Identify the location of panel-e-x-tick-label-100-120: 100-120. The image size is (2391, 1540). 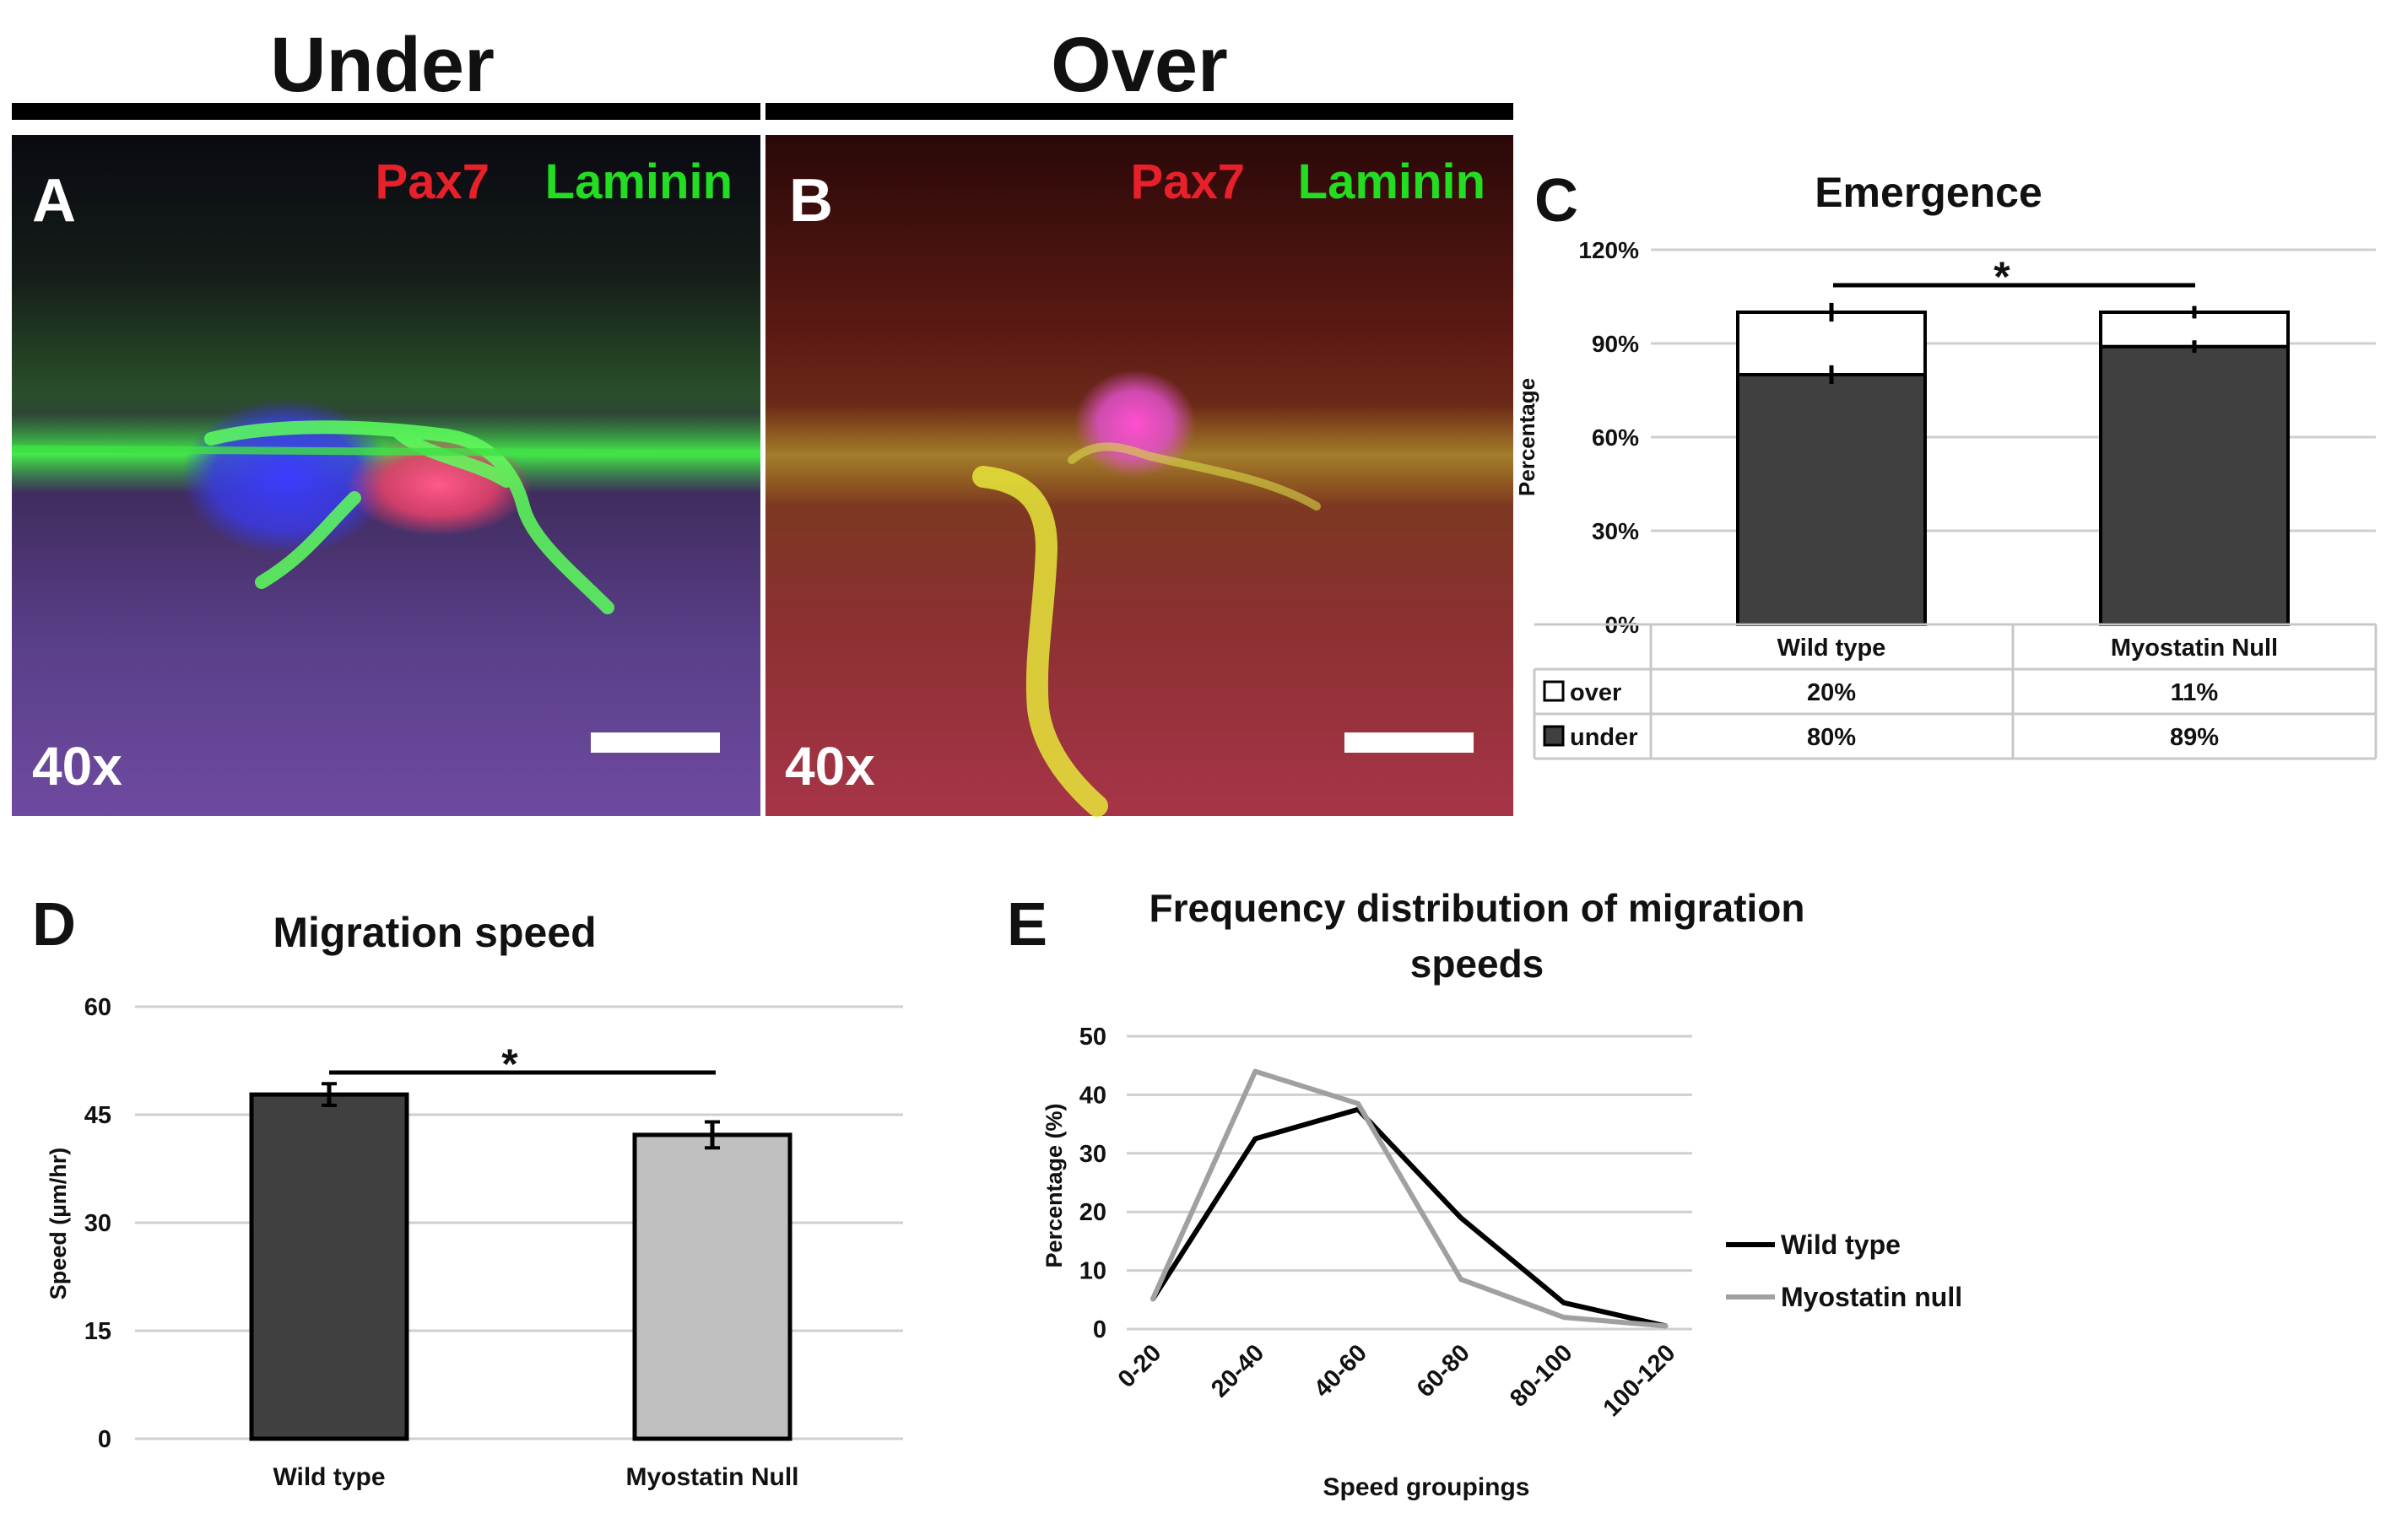
(1640, 1380).